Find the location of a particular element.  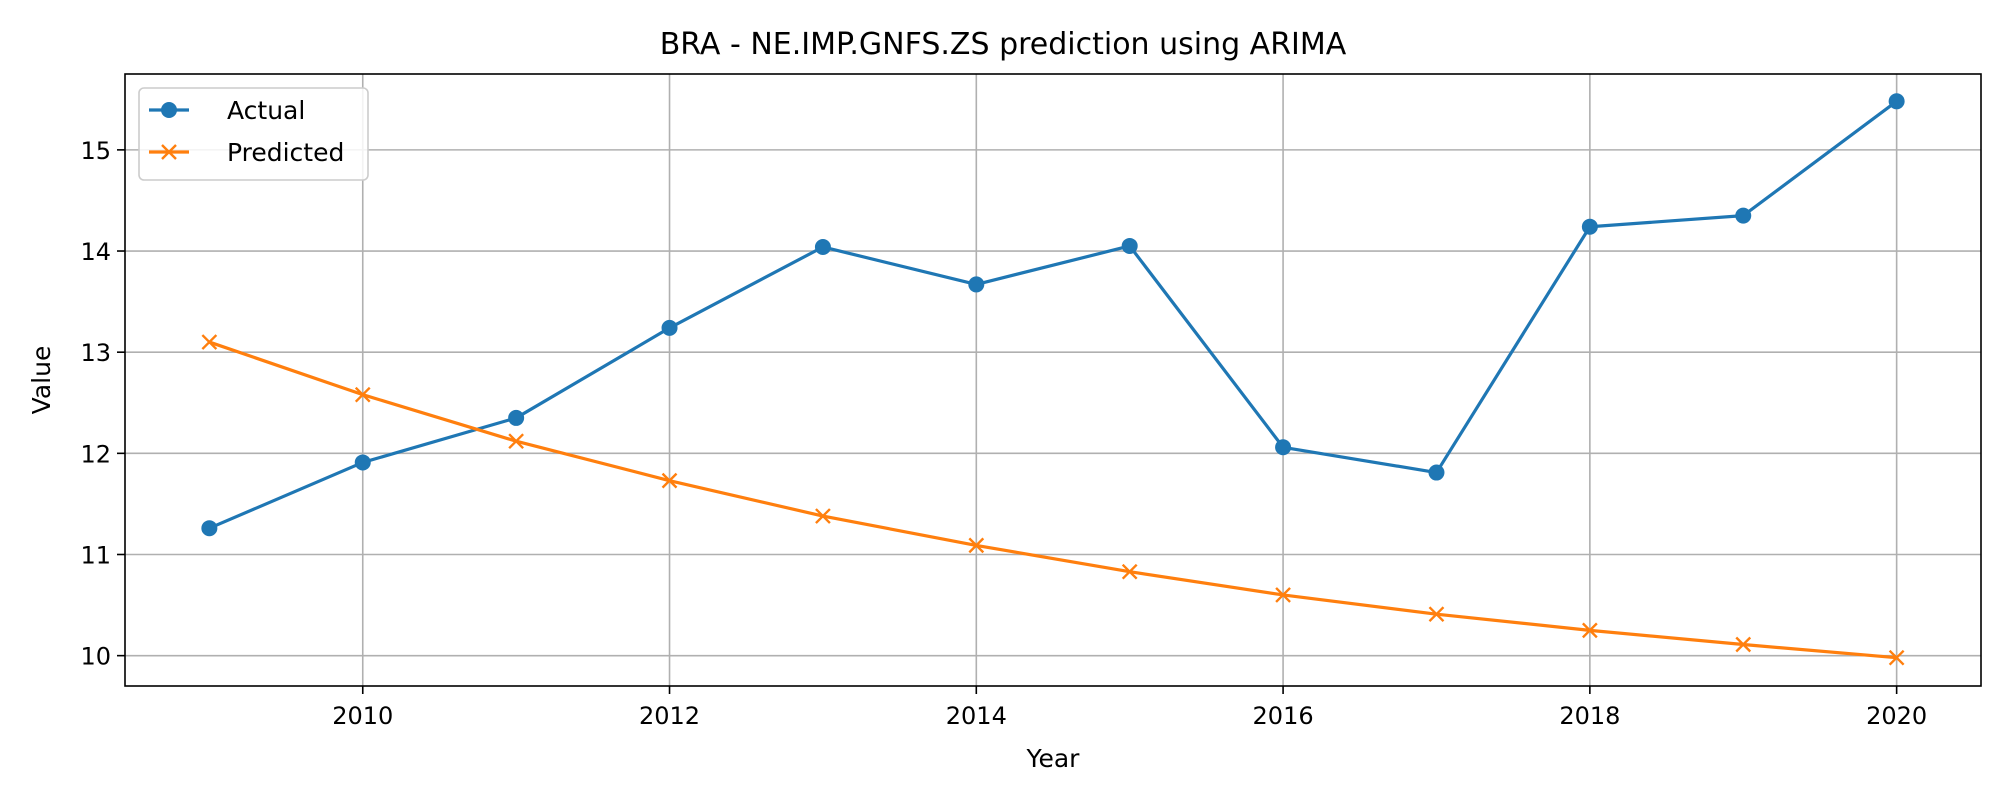

legend-box is located at coordinates (253, 134).